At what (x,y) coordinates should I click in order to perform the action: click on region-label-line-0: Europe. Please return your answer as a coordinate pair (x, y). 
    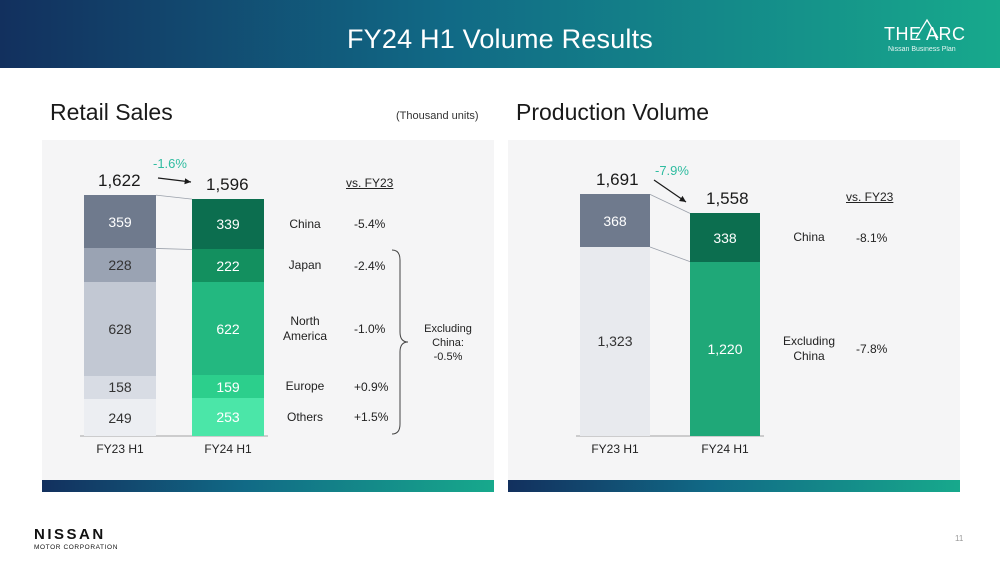
    Looking at the image, I should click on (305, 386).